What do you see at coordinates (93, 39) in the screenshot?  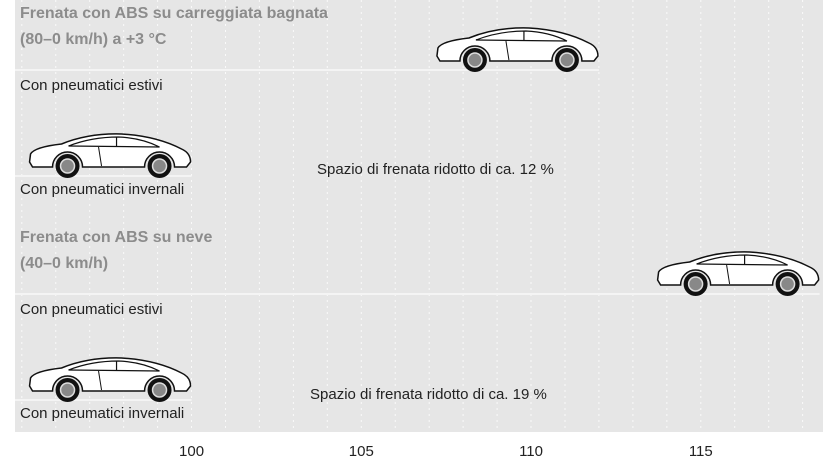 I see `group-title: (80–0 km/h) a +3 °C` at bounding box center [93, 39].